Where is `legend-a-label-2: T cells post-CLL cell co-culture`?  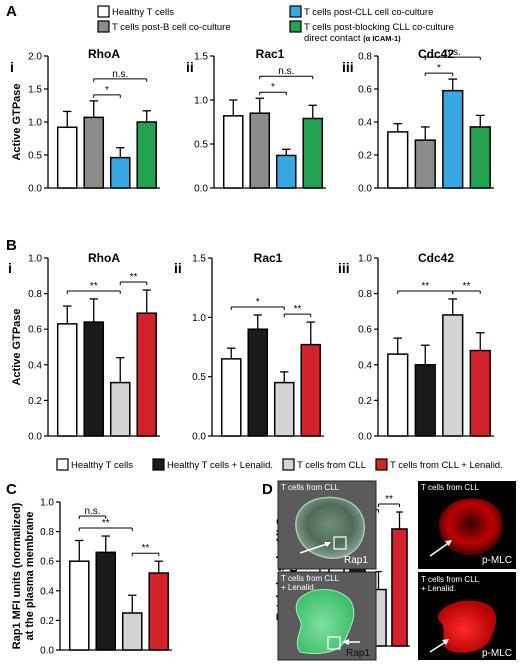
legend-a-label-2: T cells post-CLL cell co-culture is located at coordinates (368, 12).